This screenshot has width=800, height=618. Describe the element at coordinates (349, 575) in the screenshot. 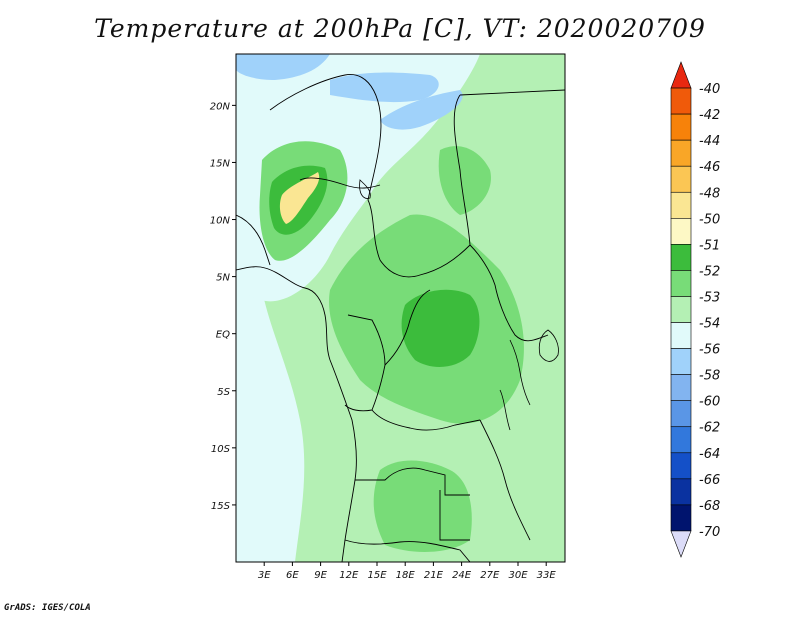

I see `lon-tick-label: 12E` at that location.